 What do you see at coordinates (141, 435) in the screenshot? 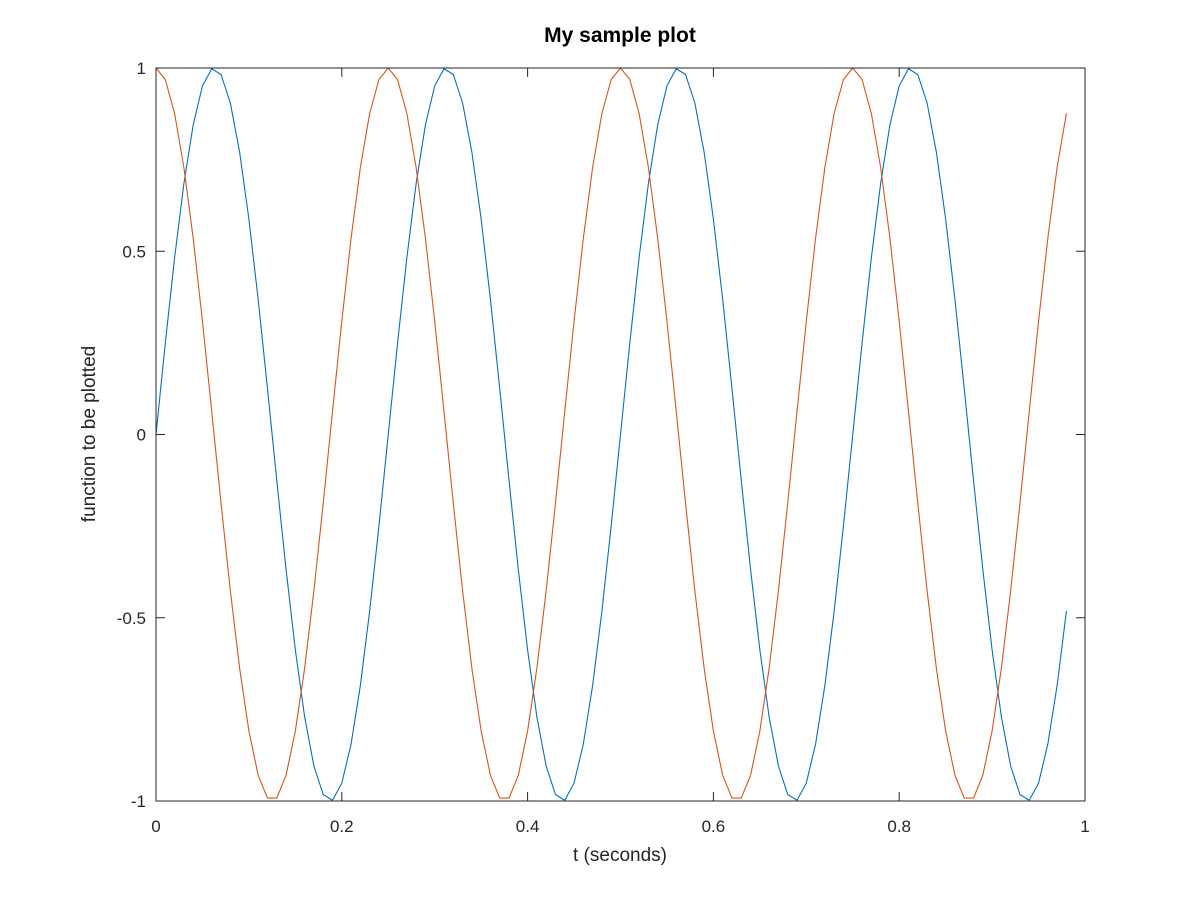
I see `y-tick-label: 0` at bounding box center [141, 435].